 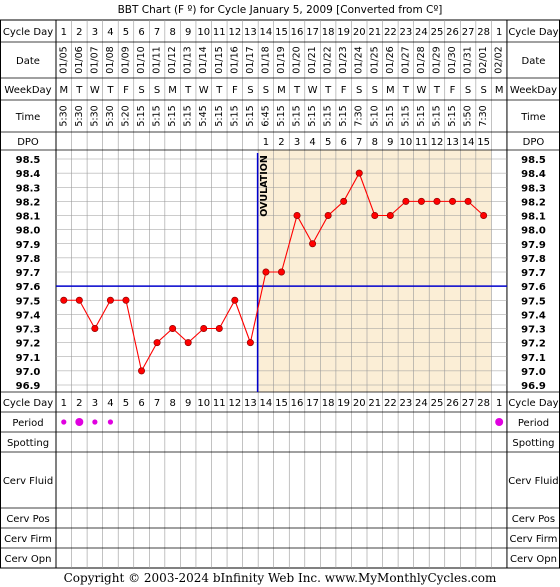 I want to click on cycle-day-cell-bottom: 26, so click(x=452, y=403).